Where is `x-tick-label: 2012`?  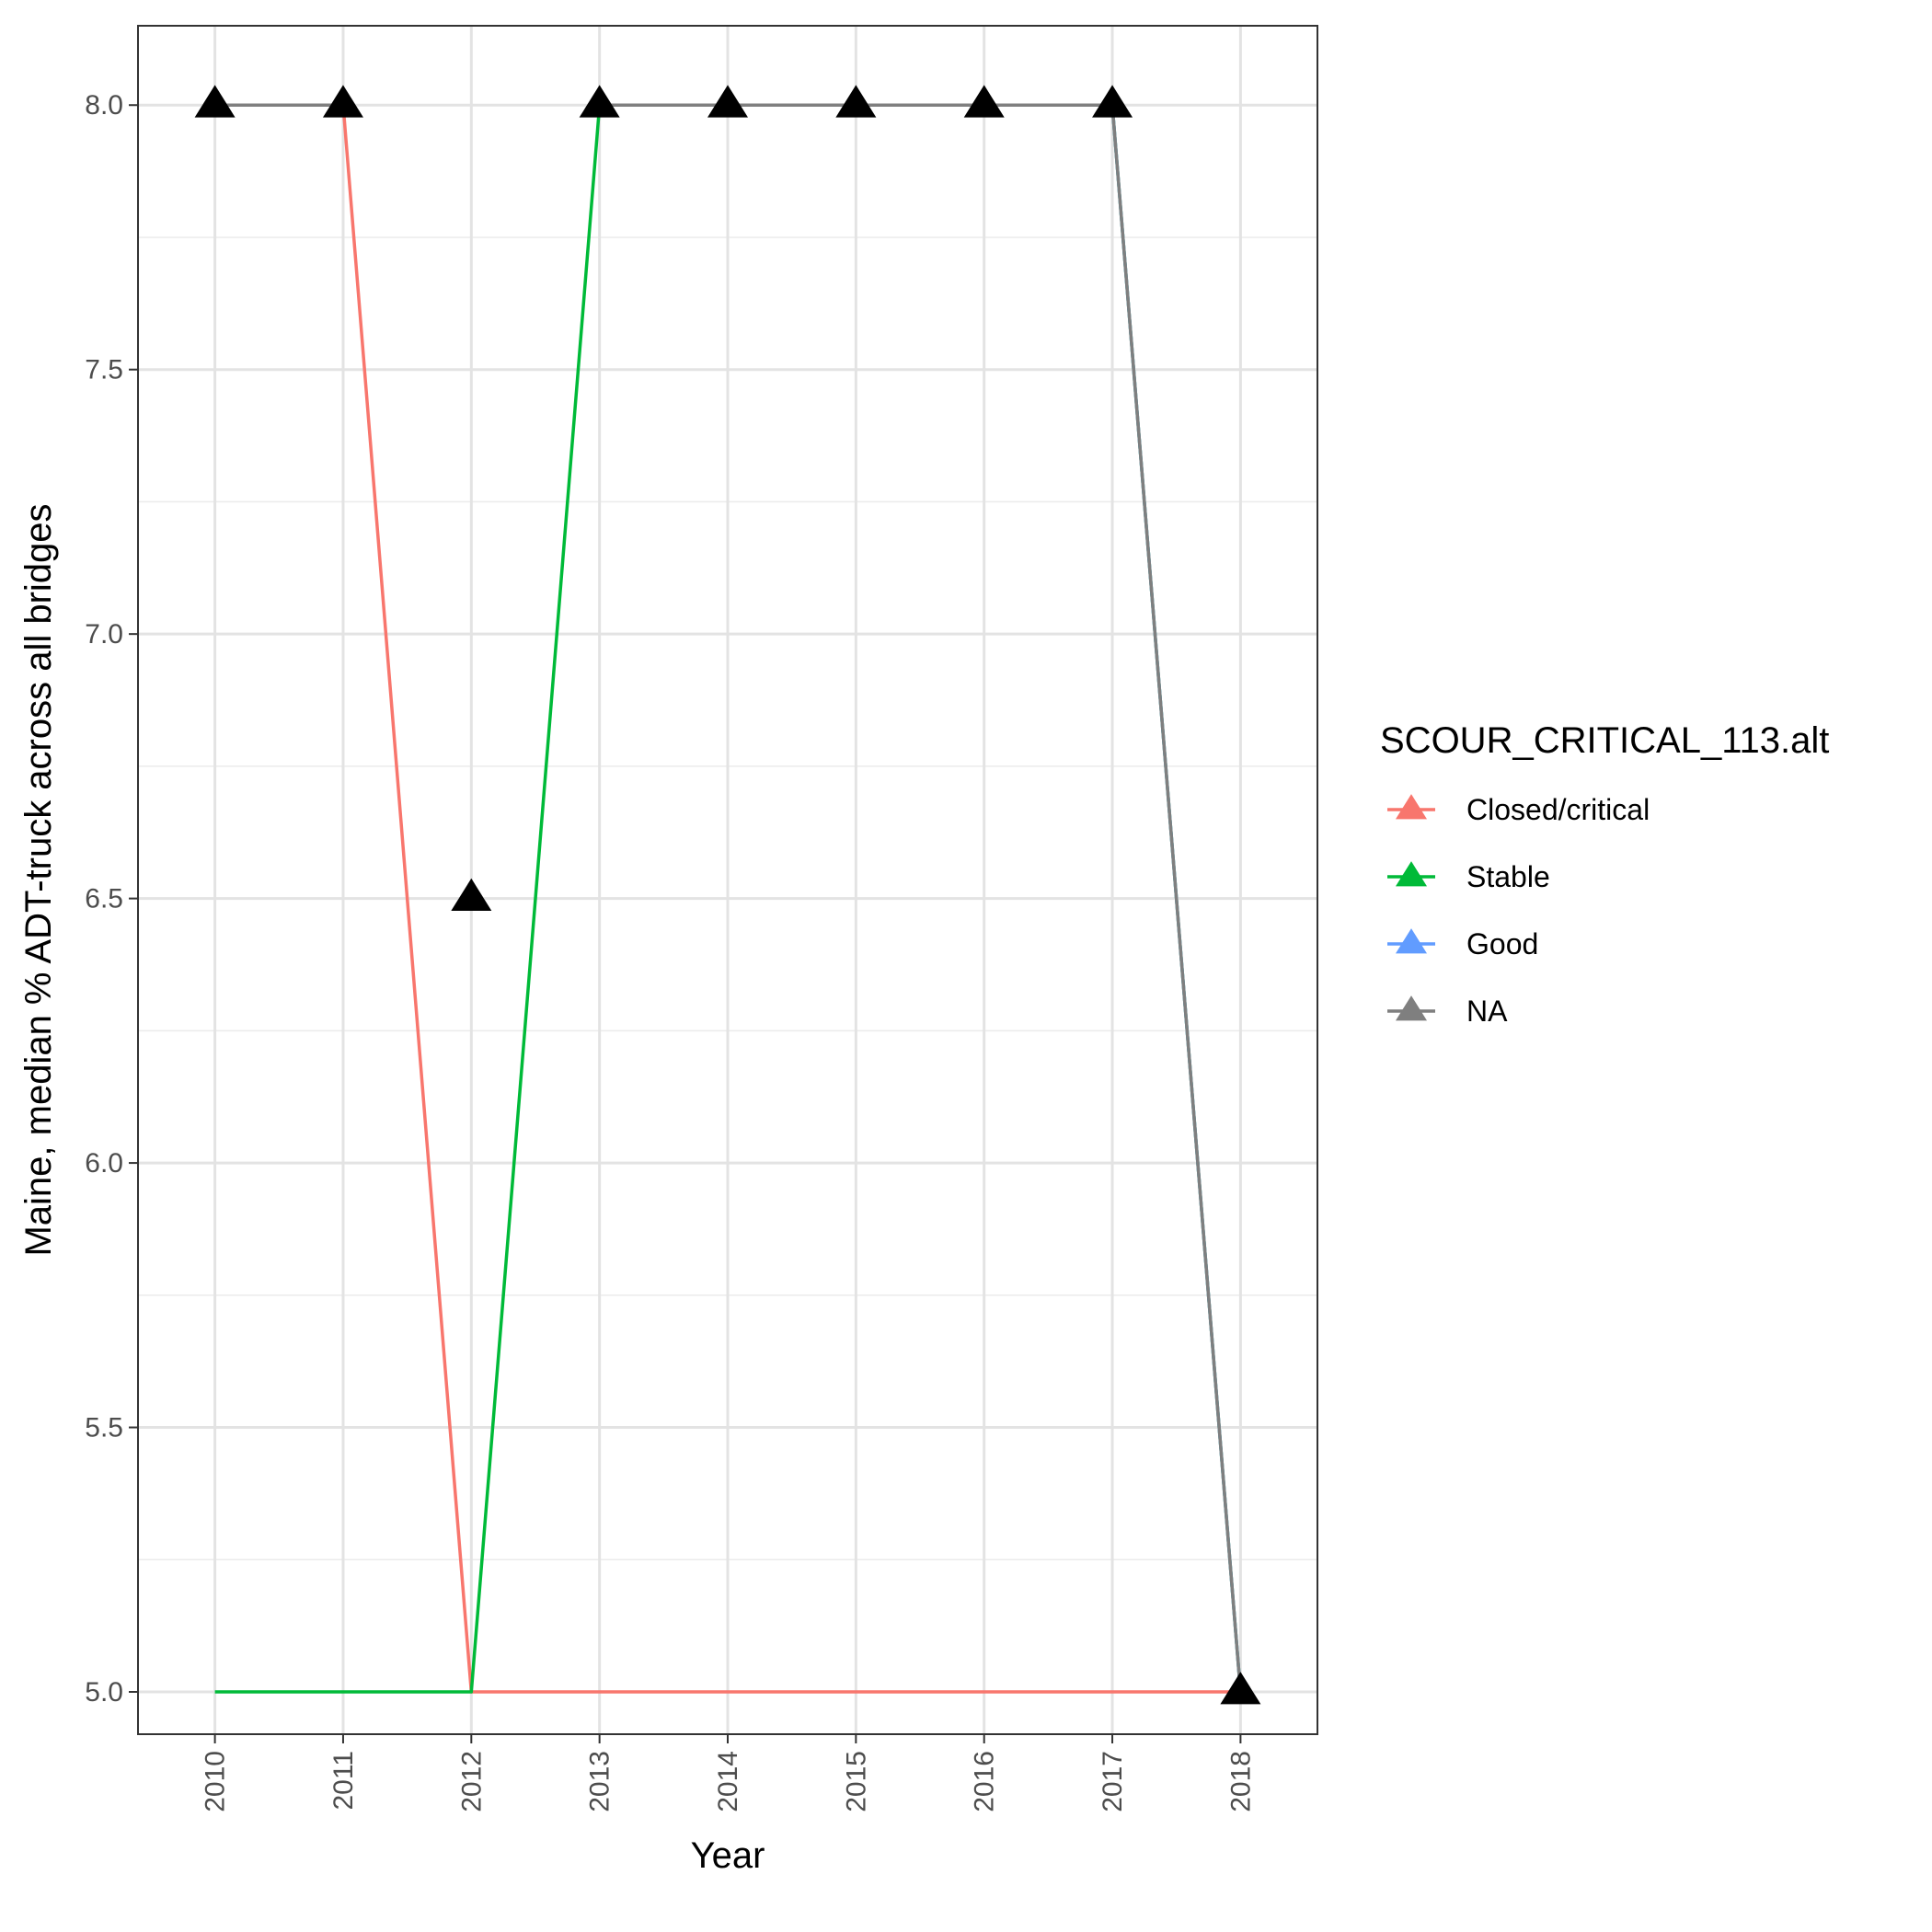 x-tick-label: 2012 is located at coordinates (471, 1781).